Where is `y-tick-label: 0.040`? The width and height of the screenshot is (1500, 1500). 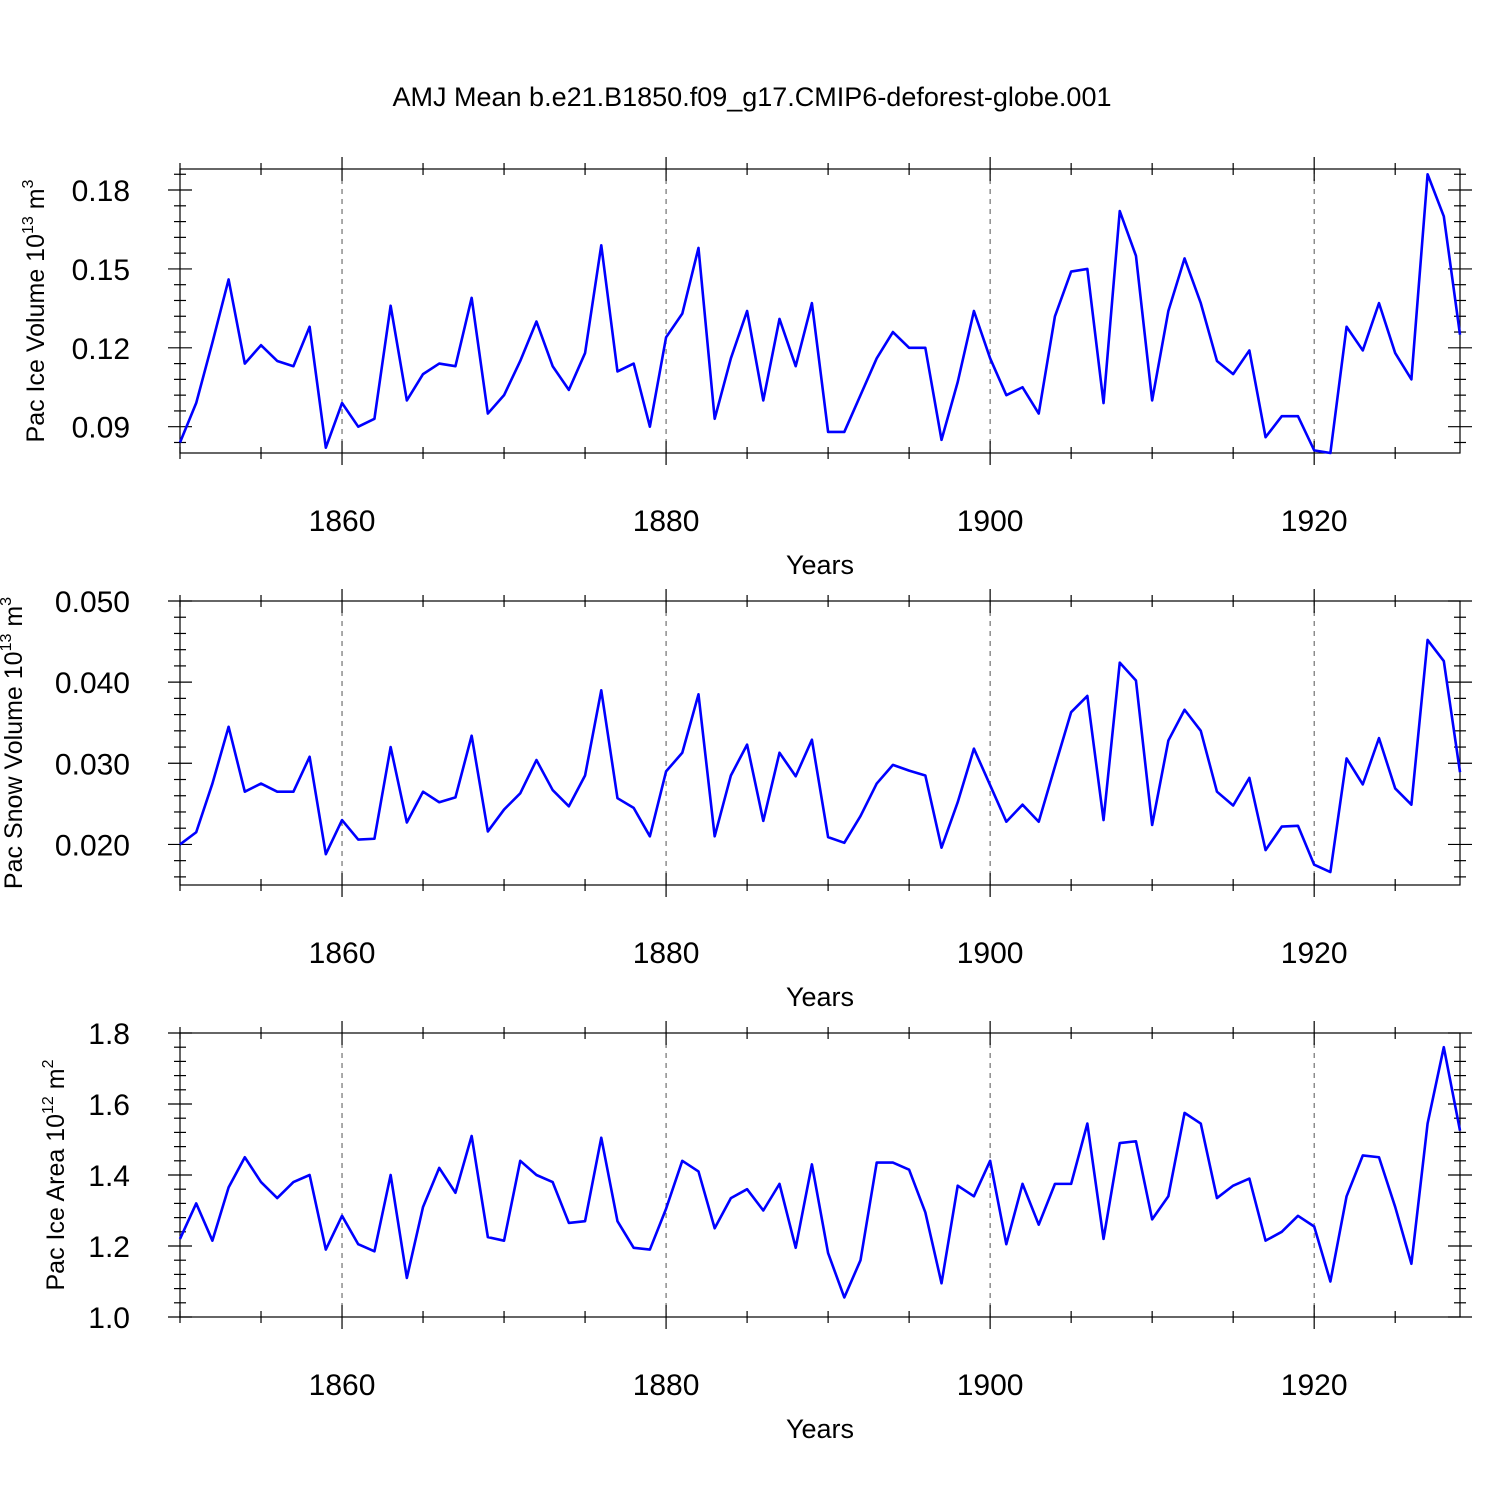
y-tick-label: 0.040 is located at coordinates (92, 683).